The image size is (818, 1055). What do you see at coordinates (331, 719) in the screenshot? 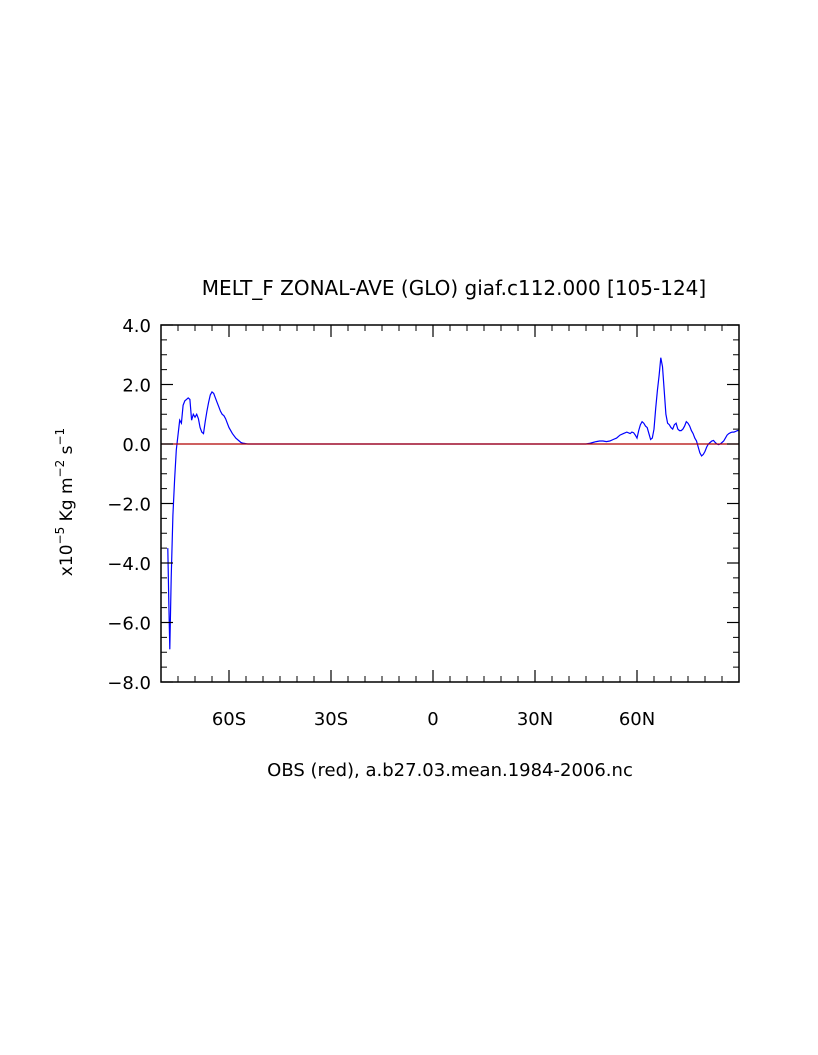
I see `x-tick-label: 30S` at bounding box center [331, 719].